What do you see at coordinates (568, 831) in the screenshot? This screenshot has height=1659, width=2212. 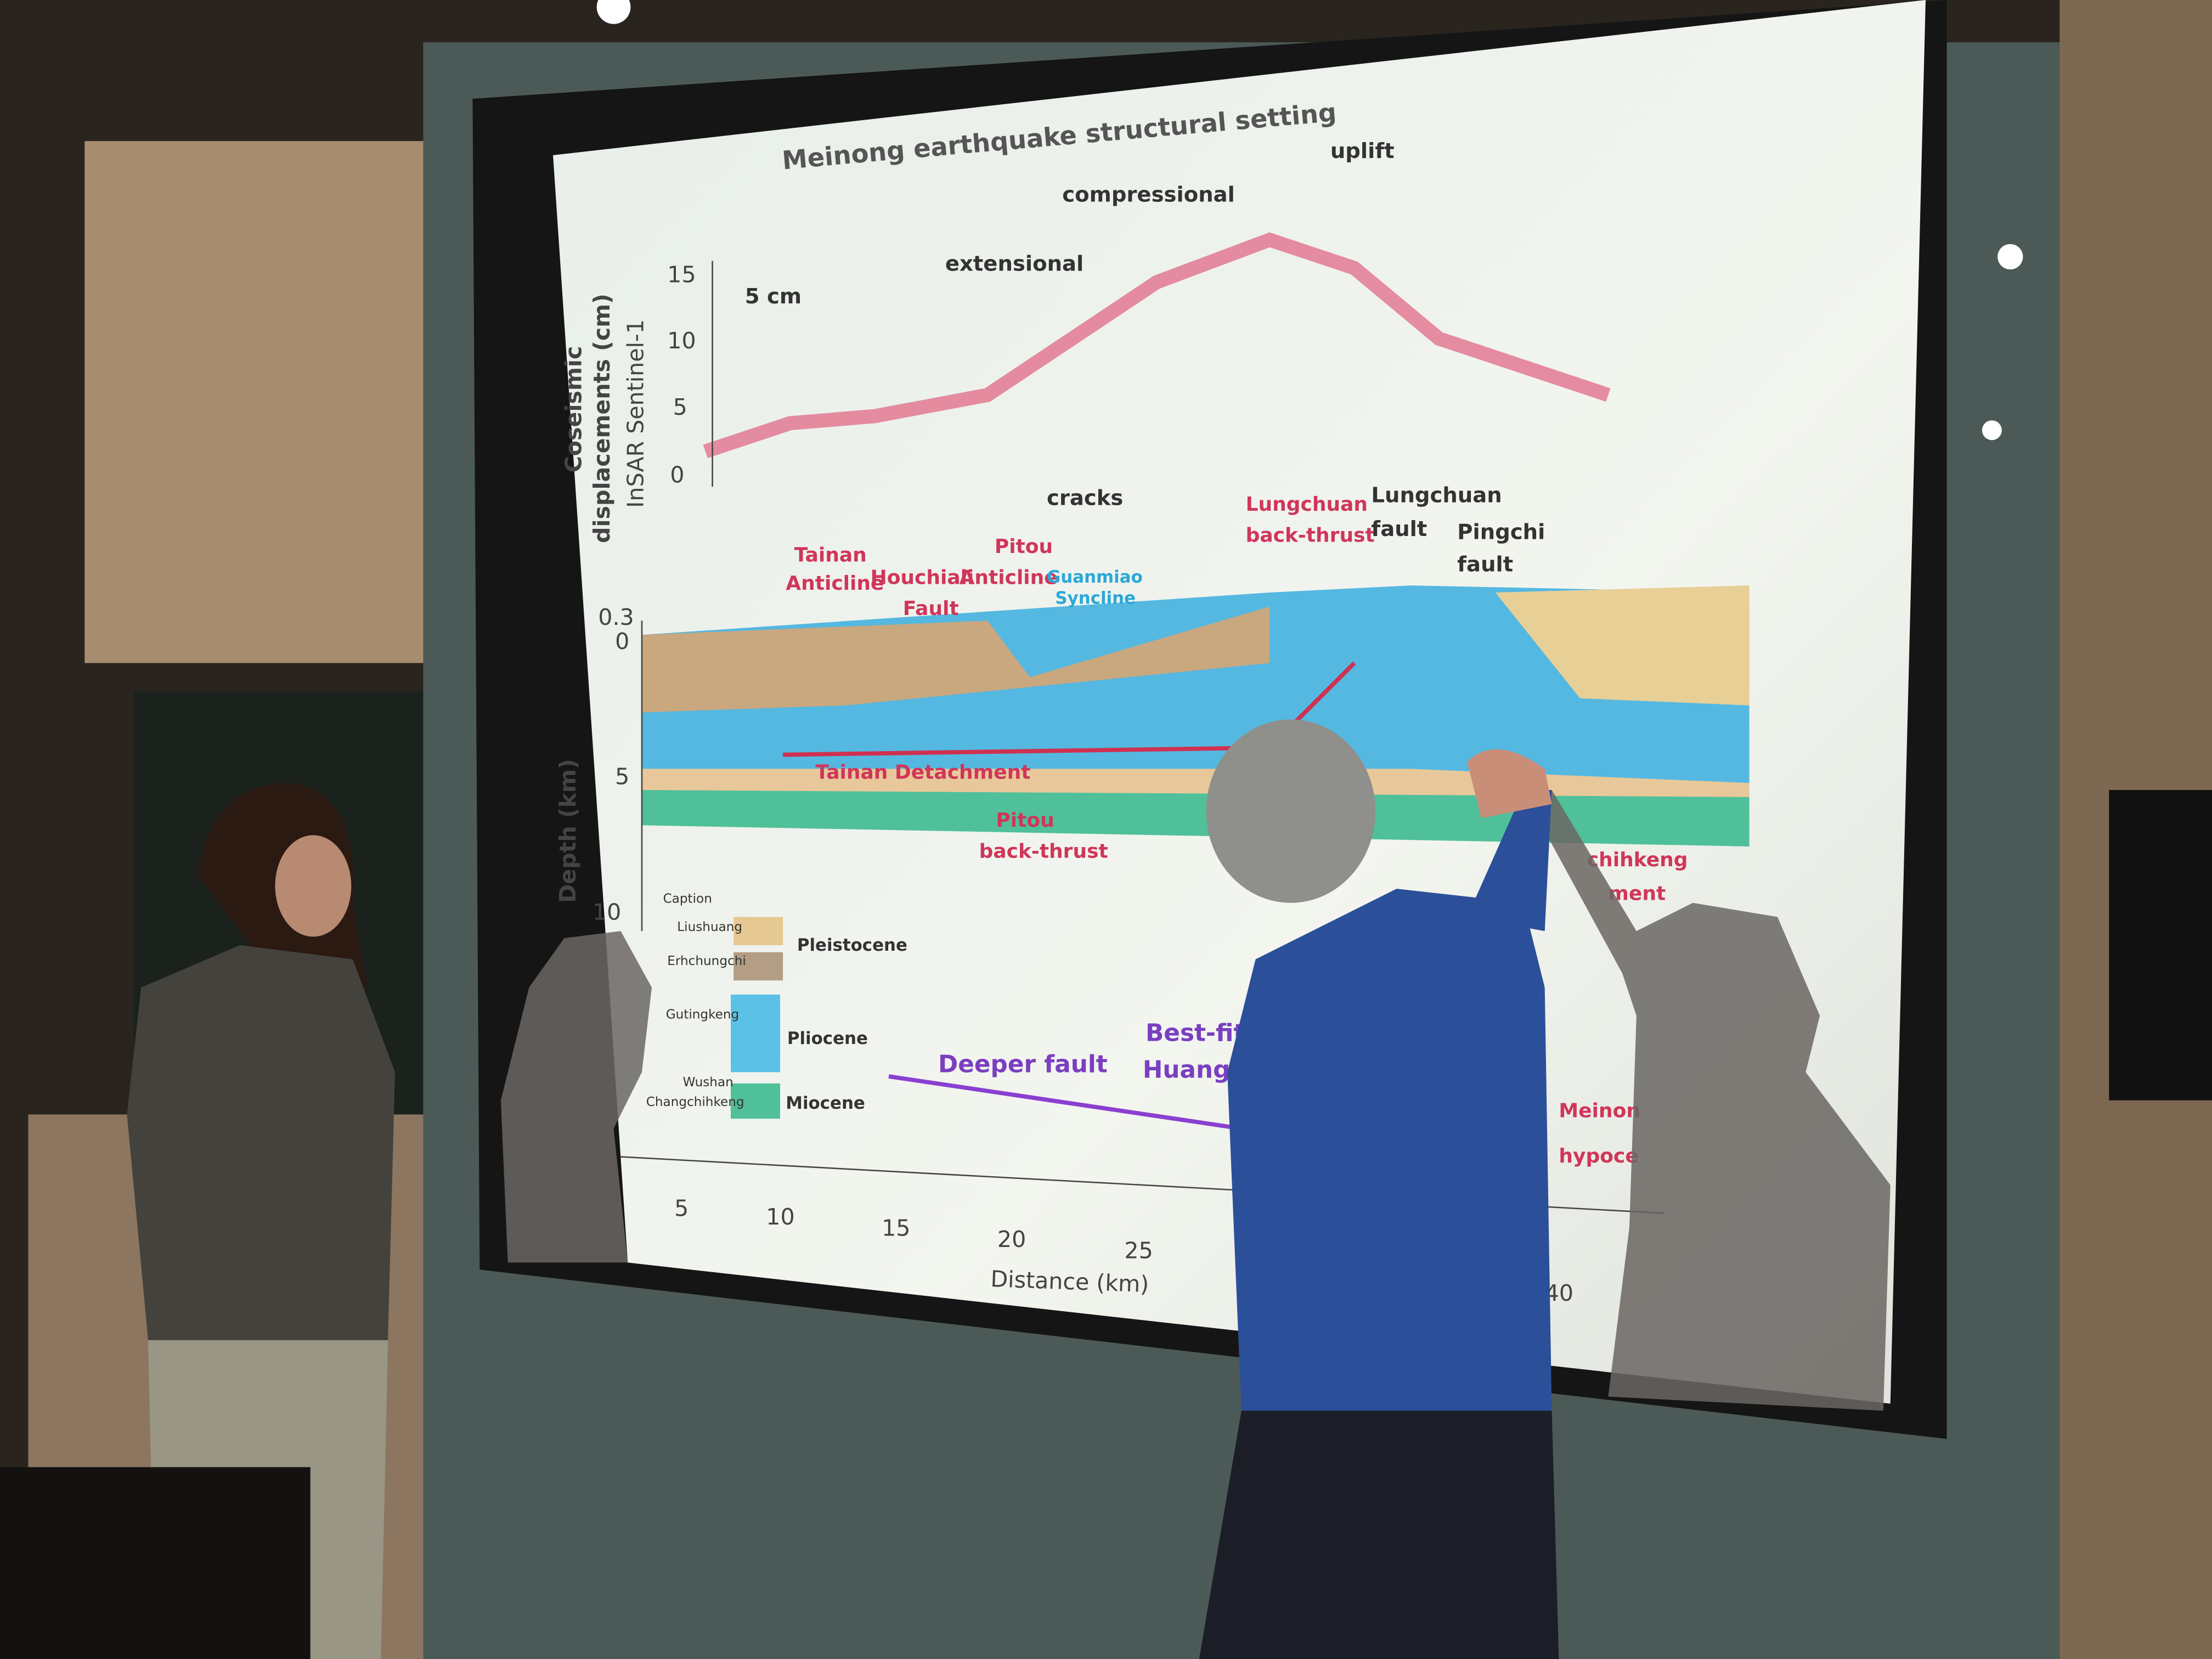 I see `axis-label: Depth (km)` at bounding box center [568, 831].